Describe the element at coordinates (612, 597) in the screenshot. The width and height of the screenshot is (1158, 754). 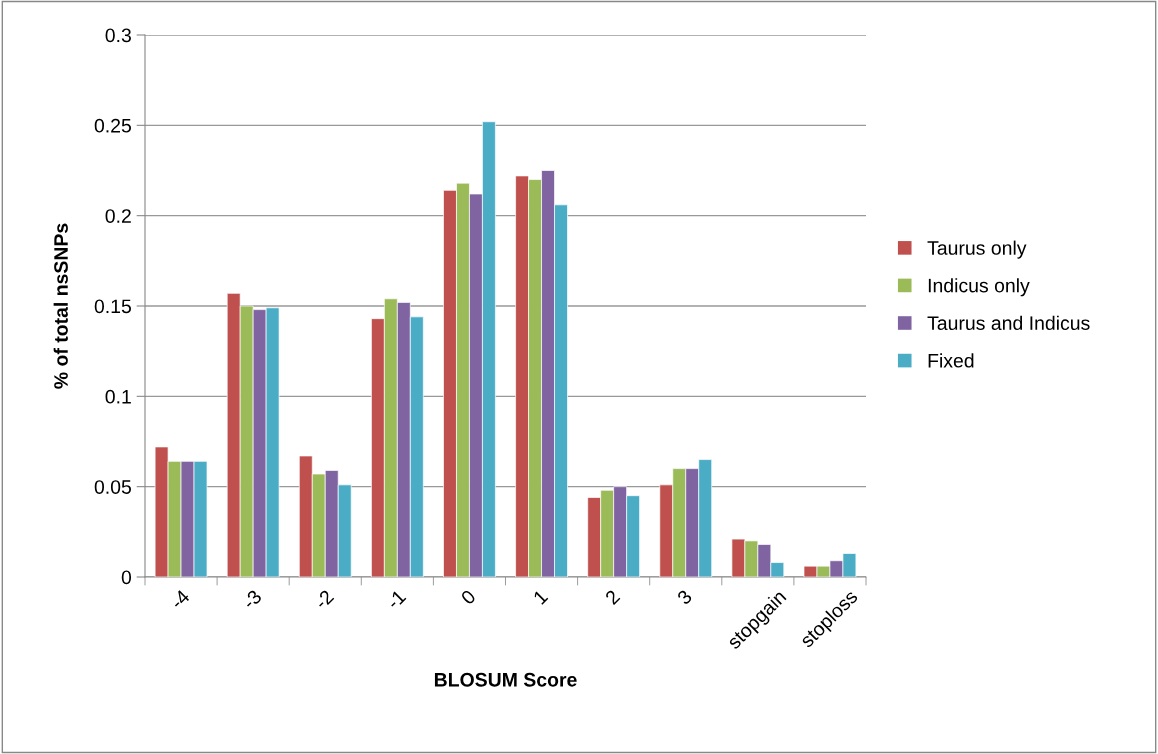
I see `x-tick-label: 2` at that location.